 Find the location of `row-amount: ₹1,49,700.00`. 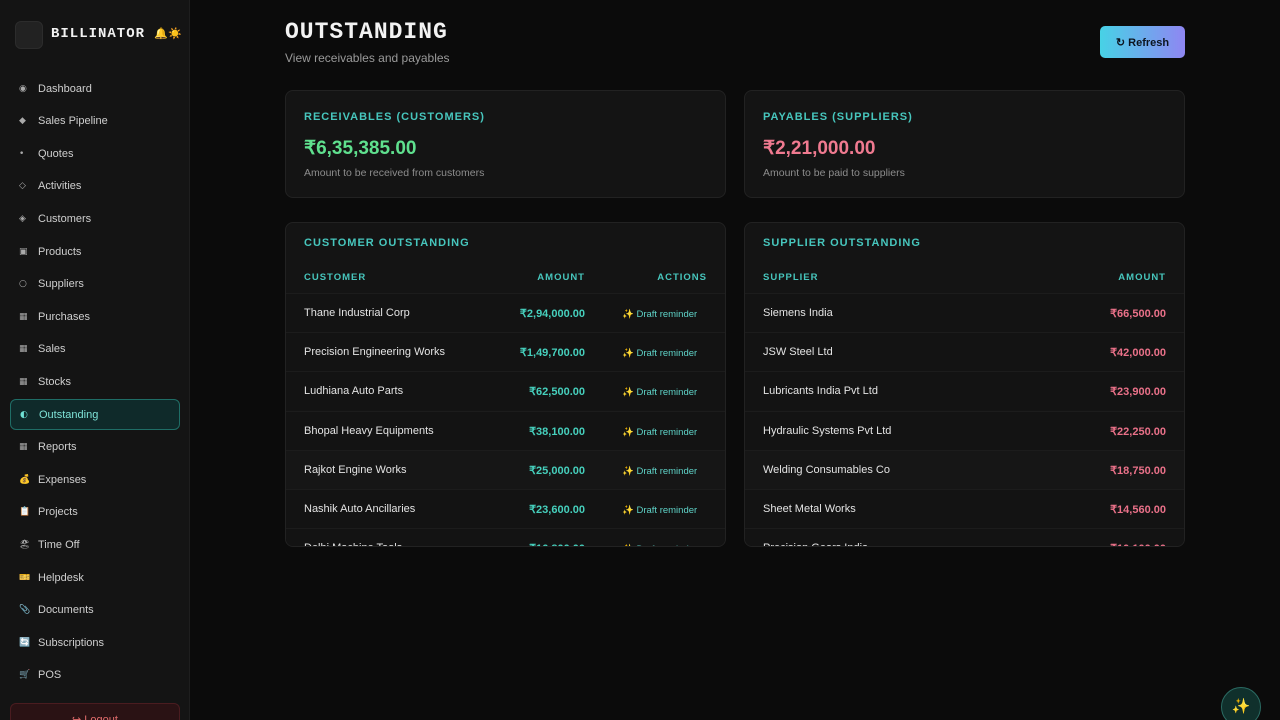

row-amount: ₹1,49,700.00 is located at coordinates (552, 353).